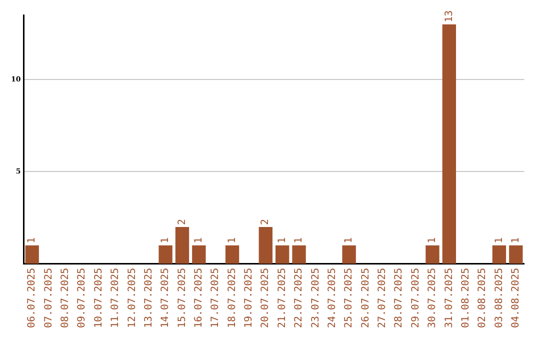  I want to click on x-tick-label: 13.07.2025, so click(148, 298).